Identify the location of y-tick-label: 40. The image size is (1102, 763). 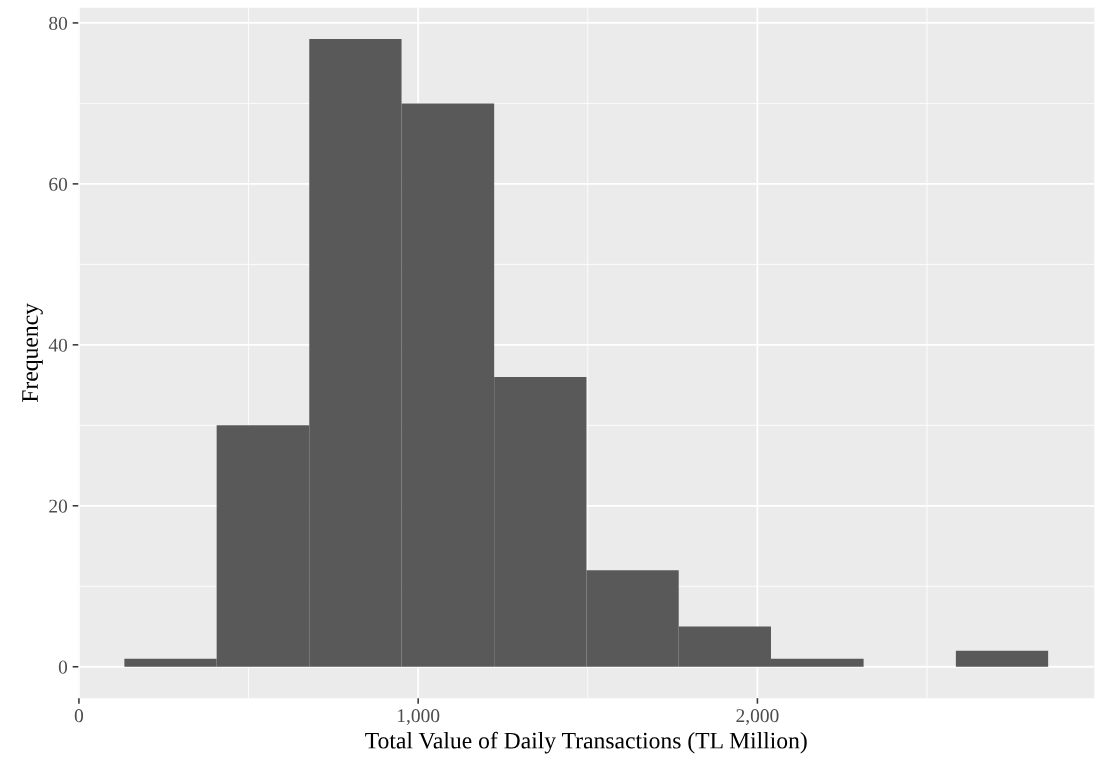
(58, 345).